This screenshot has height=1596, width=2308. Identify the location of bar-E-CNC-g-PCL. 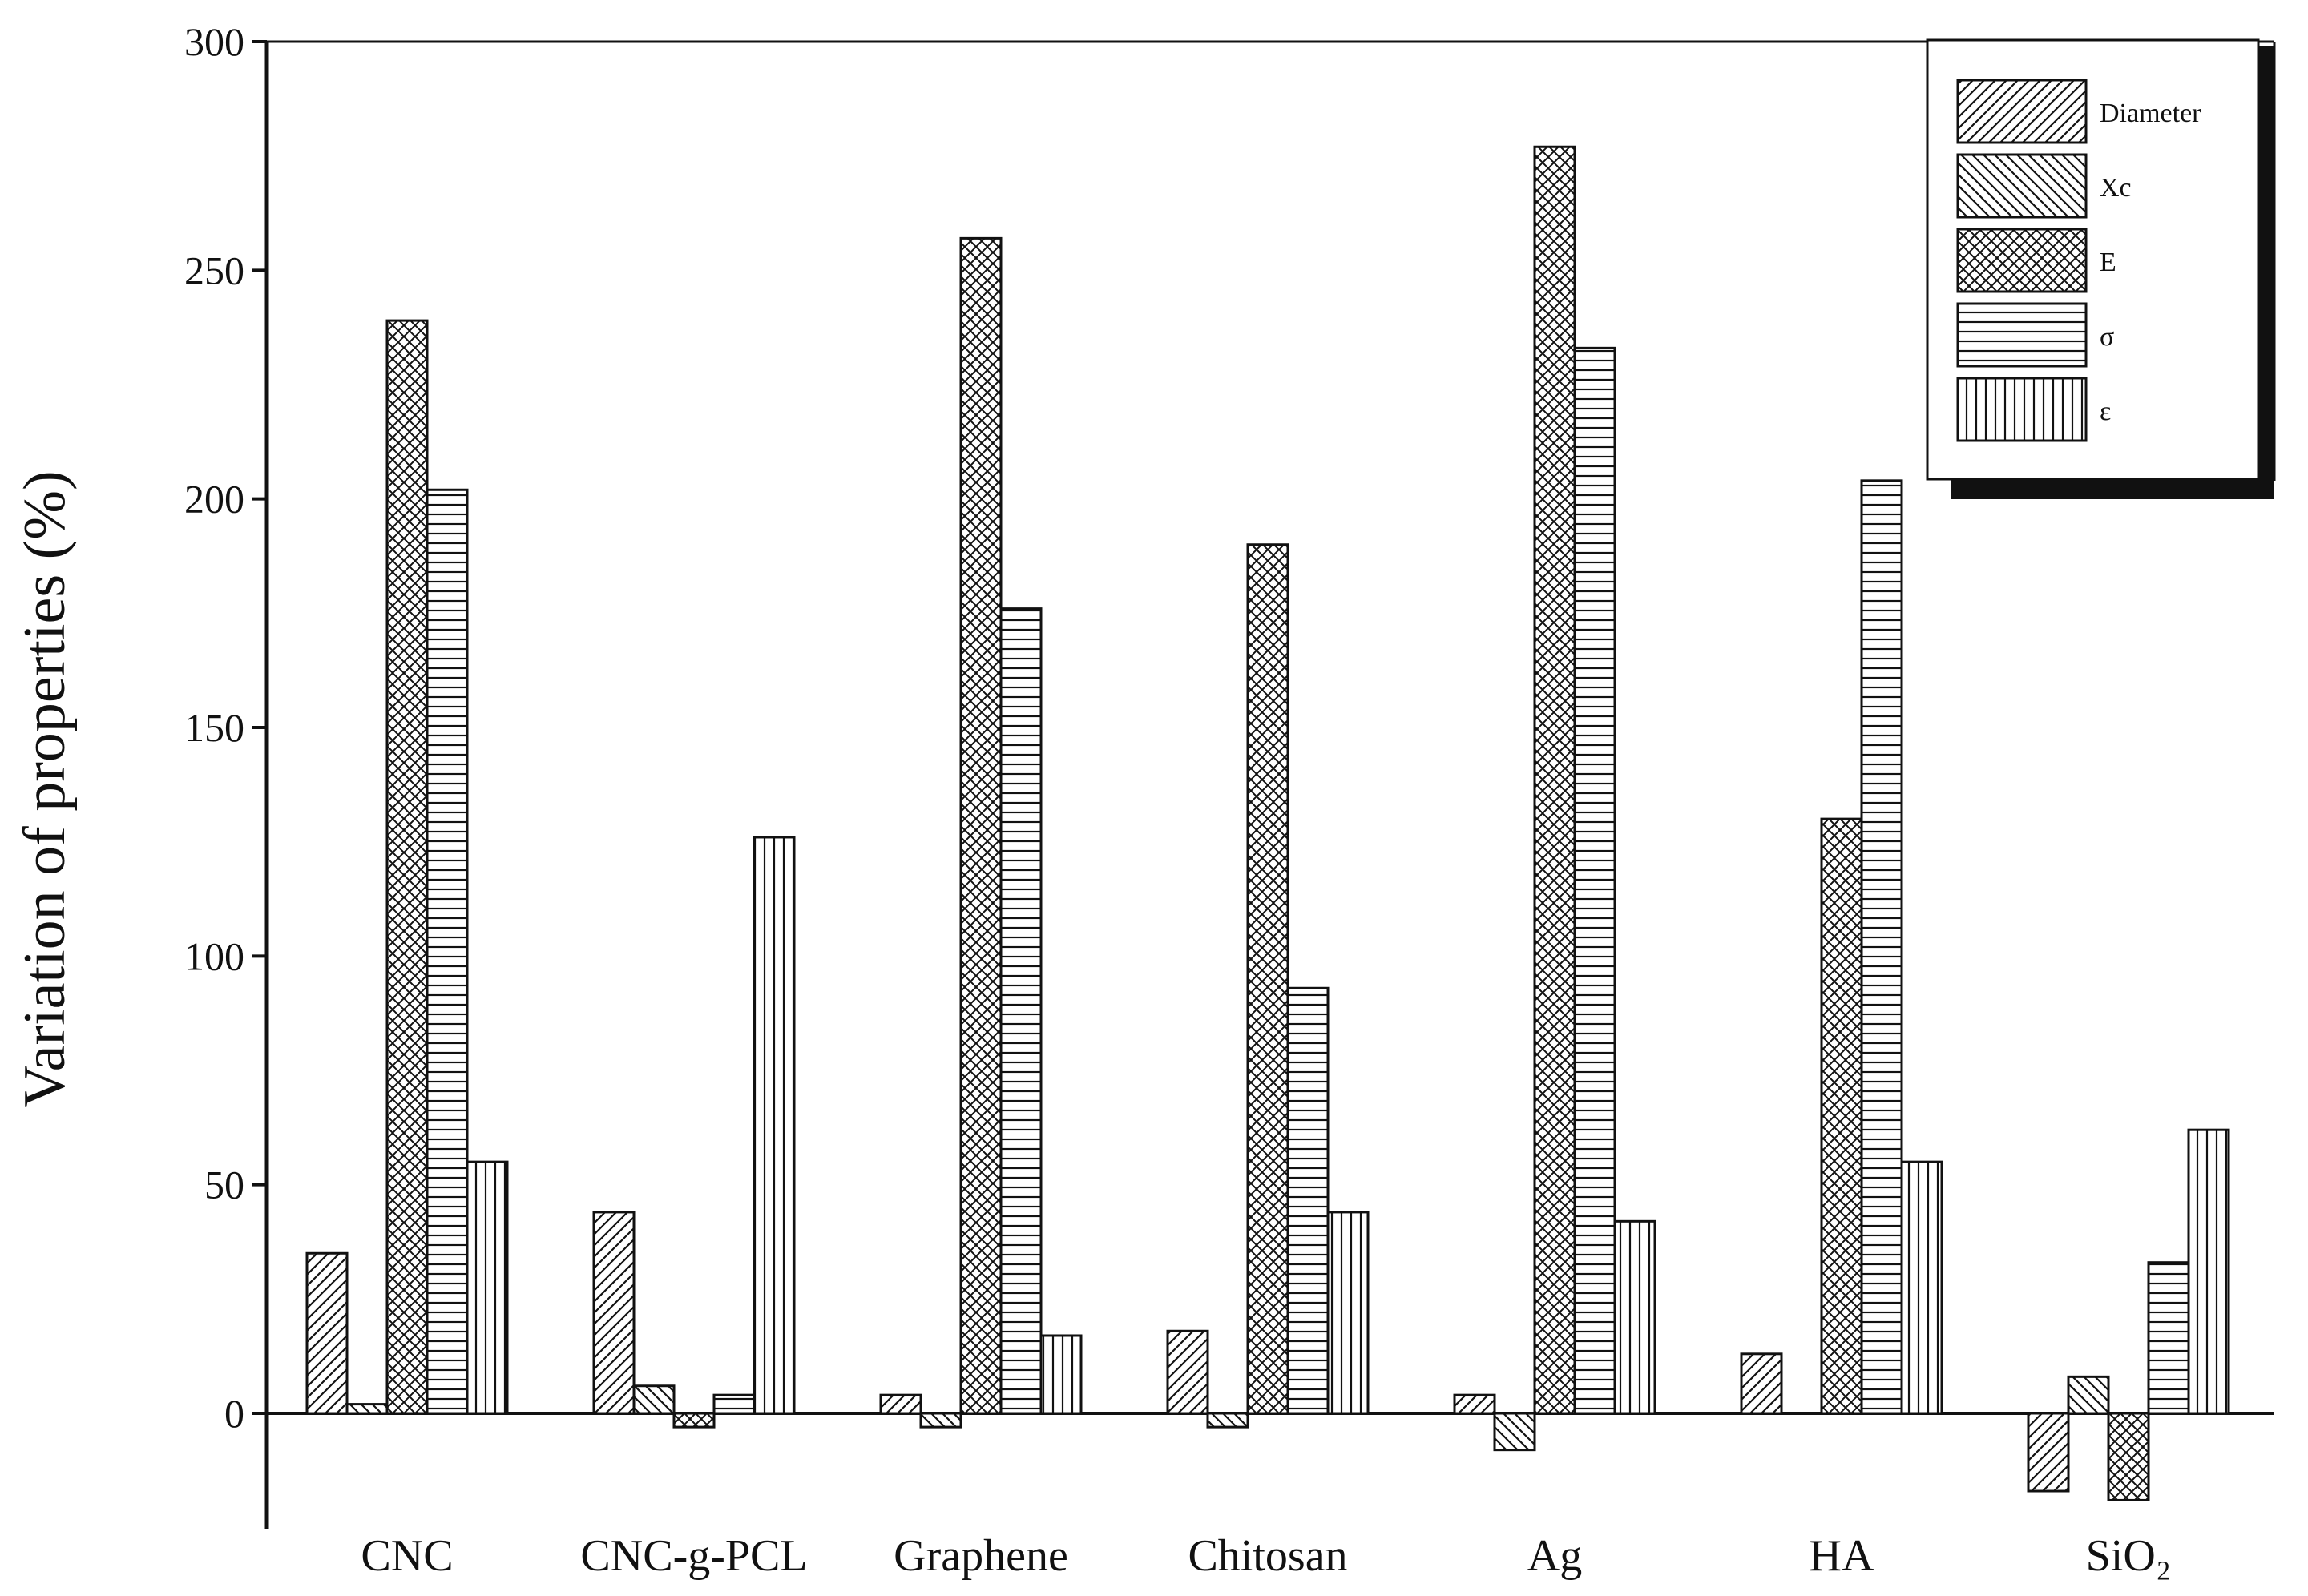
(694, 1420).